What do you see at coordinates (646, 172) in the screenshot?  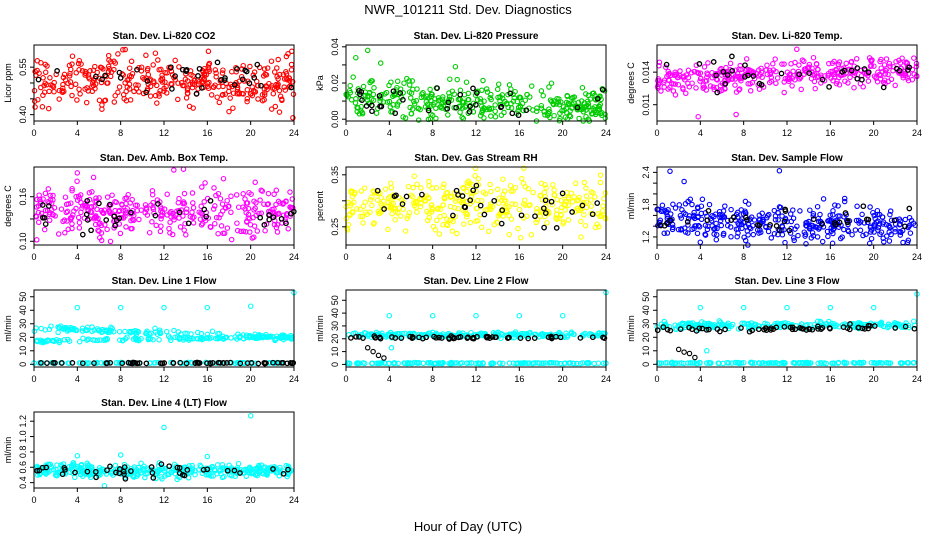 I see `y-tick-label: 2.4` at bounding box center [646, 172].